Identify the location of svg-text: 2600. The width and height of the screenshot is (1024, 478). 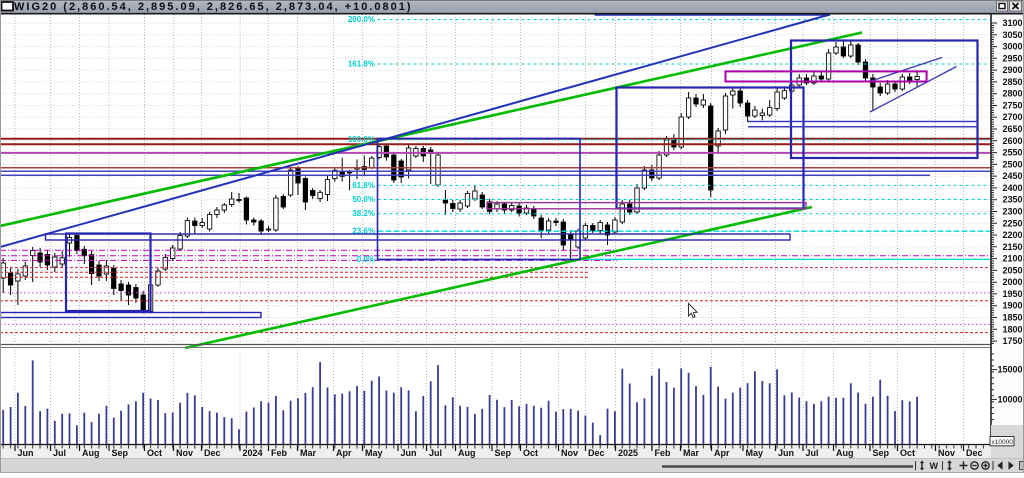
(1012, 141).